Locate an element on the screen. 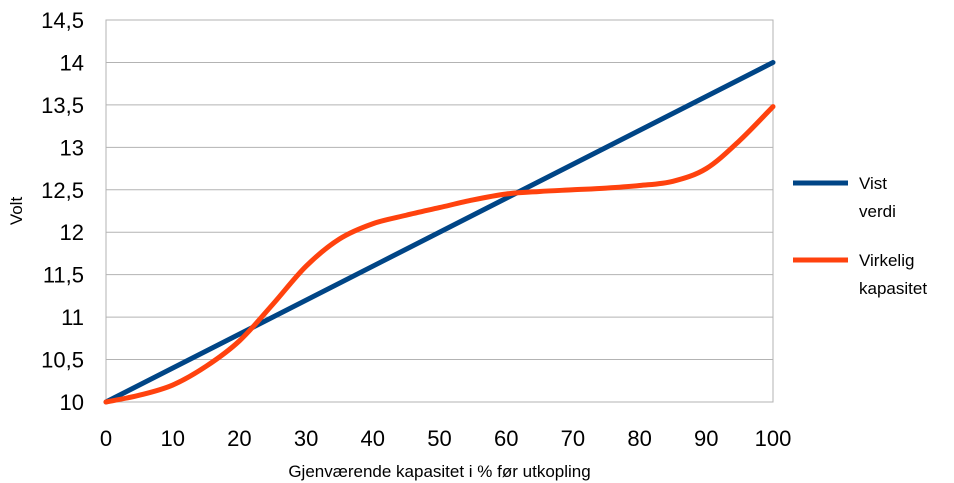 The image size is (954, 483). x-tick-label: 10 is located at coordinates (172, 438).